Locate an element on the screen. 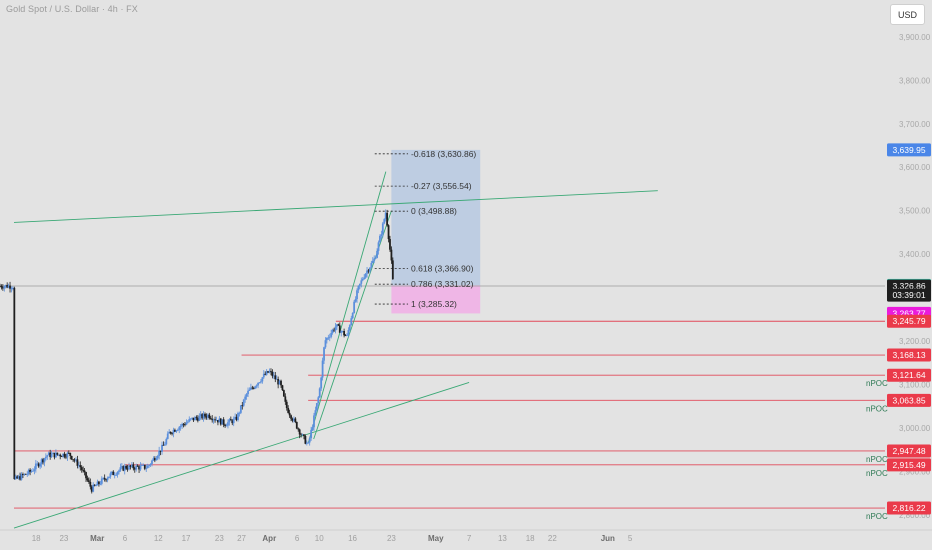 The width and height of the screenshot is (932, 550). currency-button: USD is located at coordinates (907, 14).